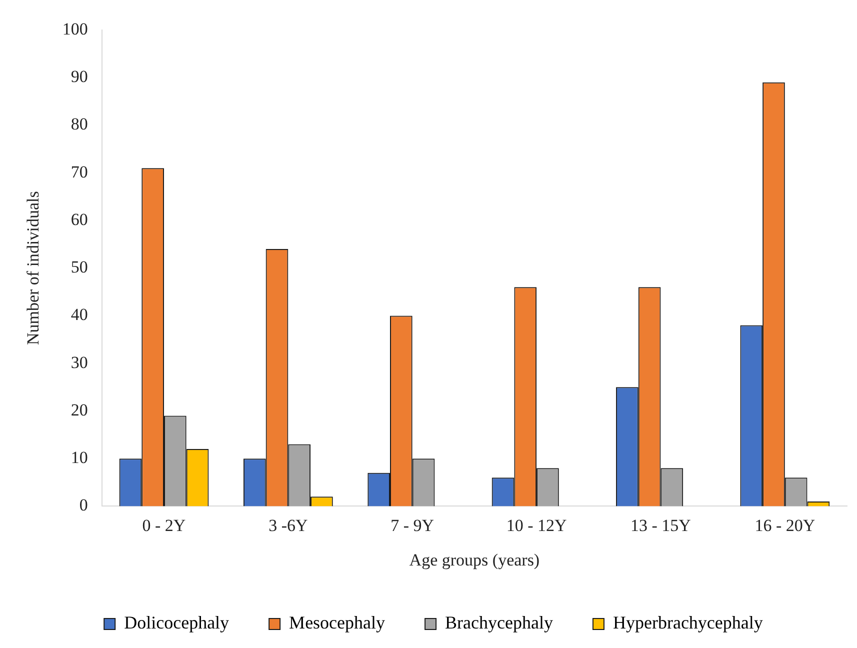 The height and width of the screenshot is (648, 857). Describe the element at coordinates (79, 267) in the screenshot. I see `y-tick-label: 50` at that location.